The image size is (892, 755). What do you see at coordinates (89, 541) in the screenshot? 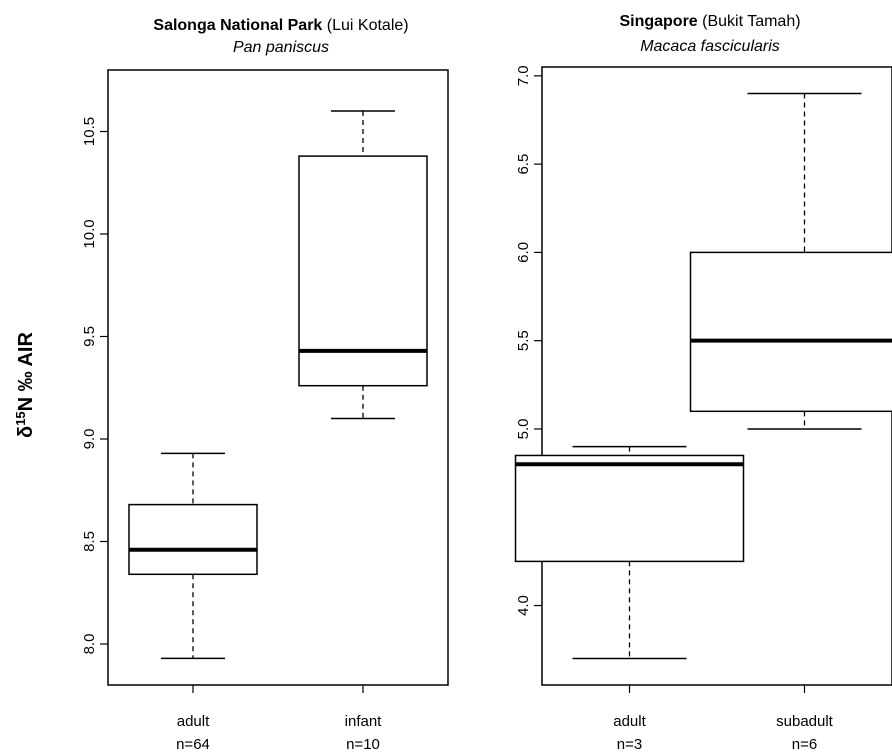
I see `y-tick-label: 8.5` at bounding box center [89, 541].